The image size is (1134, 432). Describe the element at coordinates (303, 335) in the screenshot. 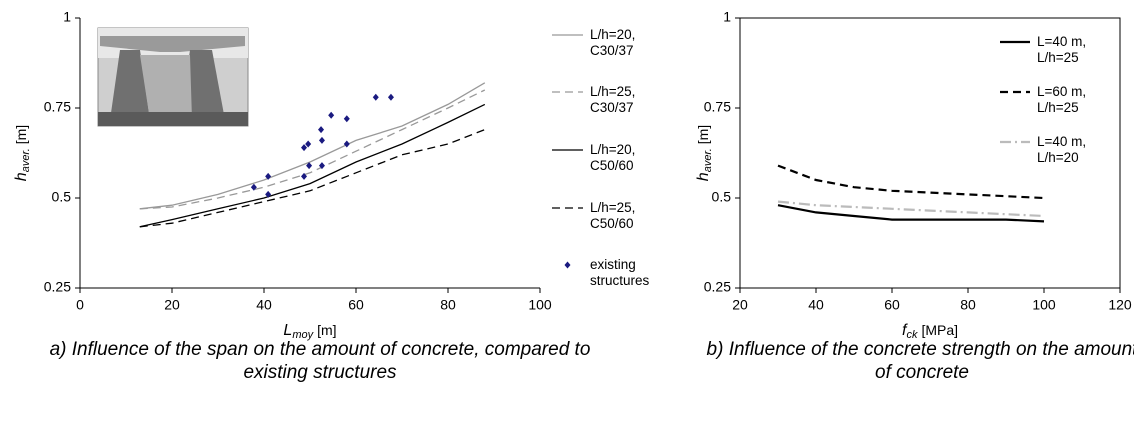

I see `x-axis-label-sub: moy` at that location.